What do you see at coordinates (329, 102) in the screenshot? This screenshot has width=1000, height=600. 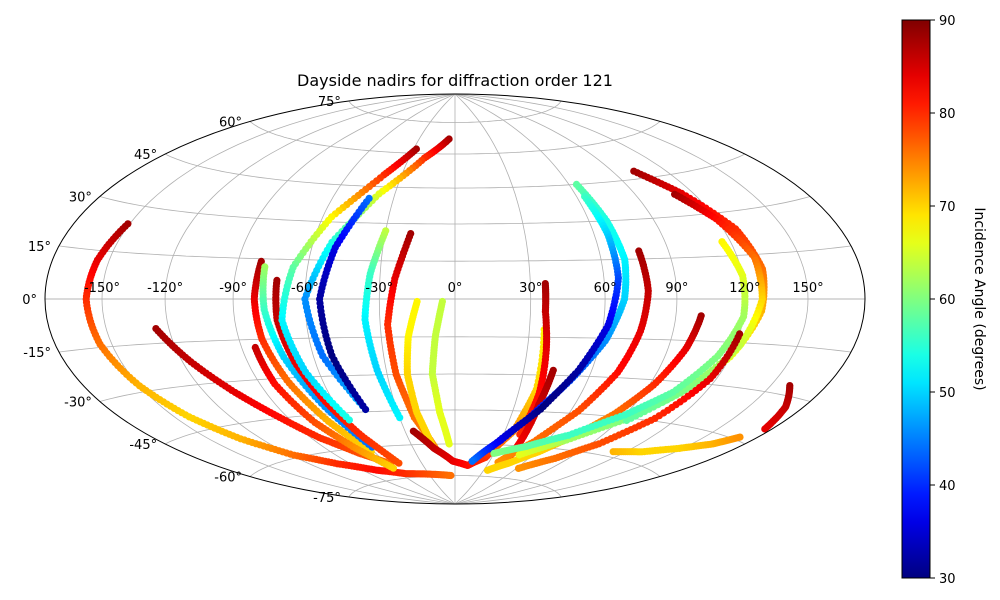 I see `latitude-tick-label: 75°` at bounding box center [329, 102].